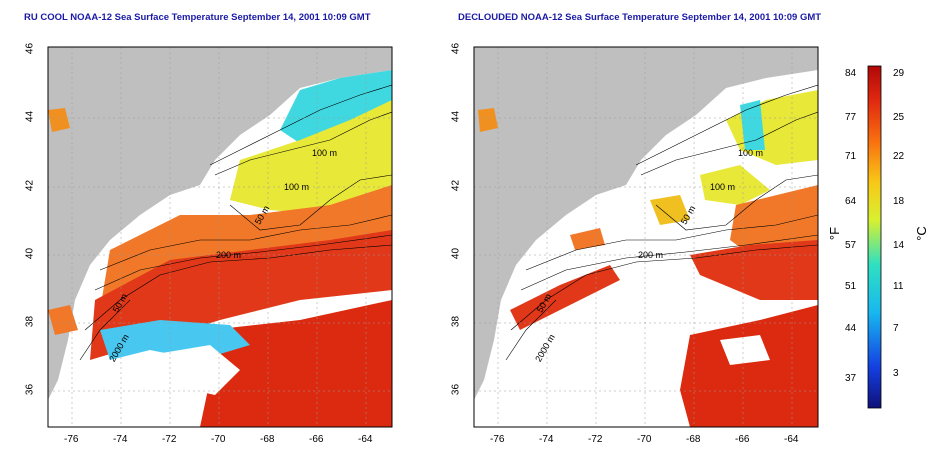  What do you see at coordinates (296, 363) in the screenshot?
I see `left-sst-red-south` at bounding box center [296, 363].